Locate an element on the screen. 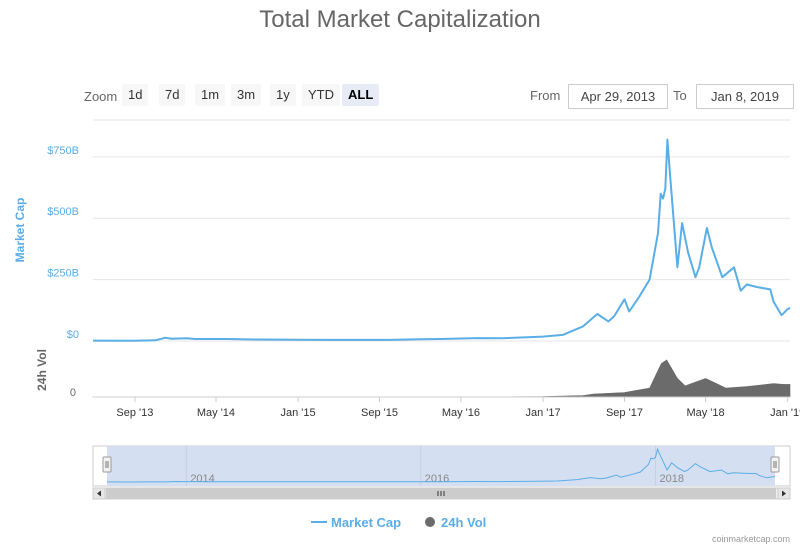 The image size is (800, 550). navigator-right-handle is located at coordinates (775, 464).